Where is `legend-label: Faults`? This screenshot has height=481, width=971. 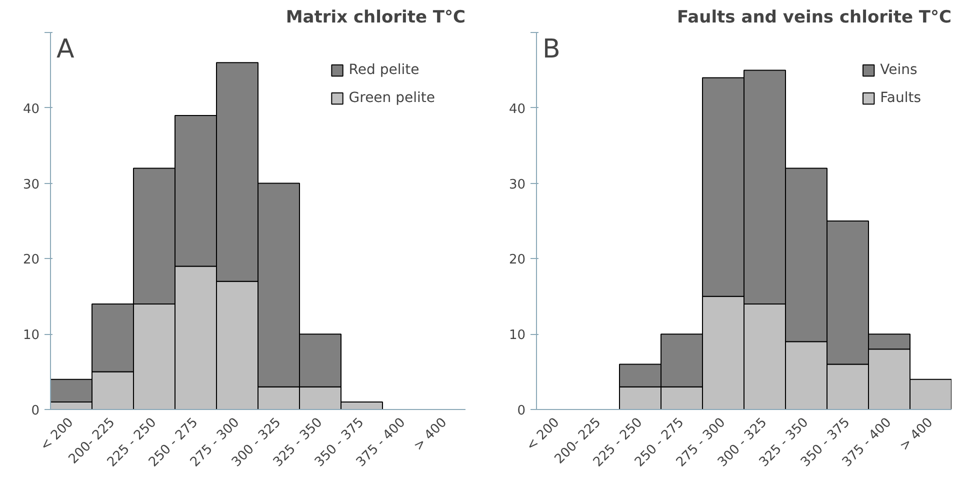 legend-label: Faults is located at coordinates (900, 98).